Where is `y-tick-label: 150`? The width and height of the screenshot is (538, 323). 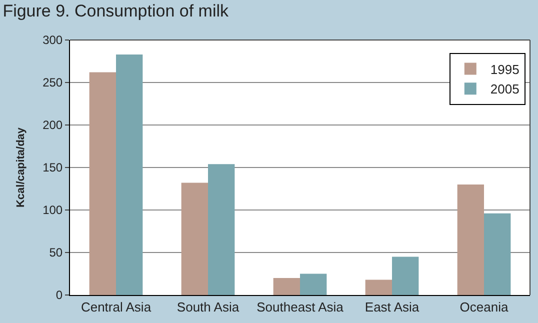 y-tick-label: 150 is located at coordinates (52, 167).